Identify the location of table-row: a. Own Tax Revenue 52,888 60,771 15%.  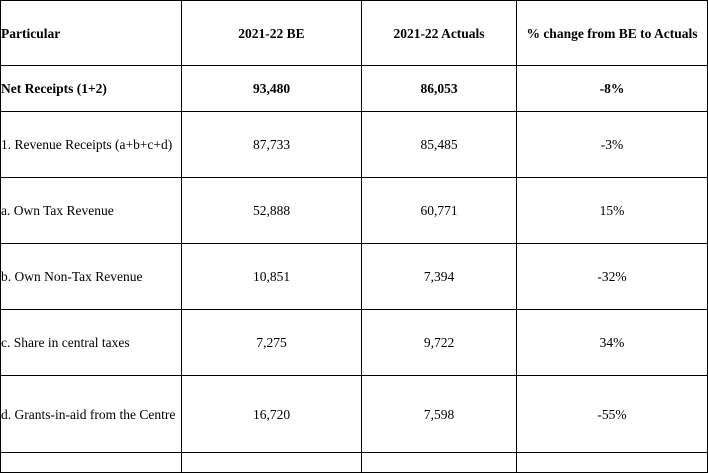
(354, 210).